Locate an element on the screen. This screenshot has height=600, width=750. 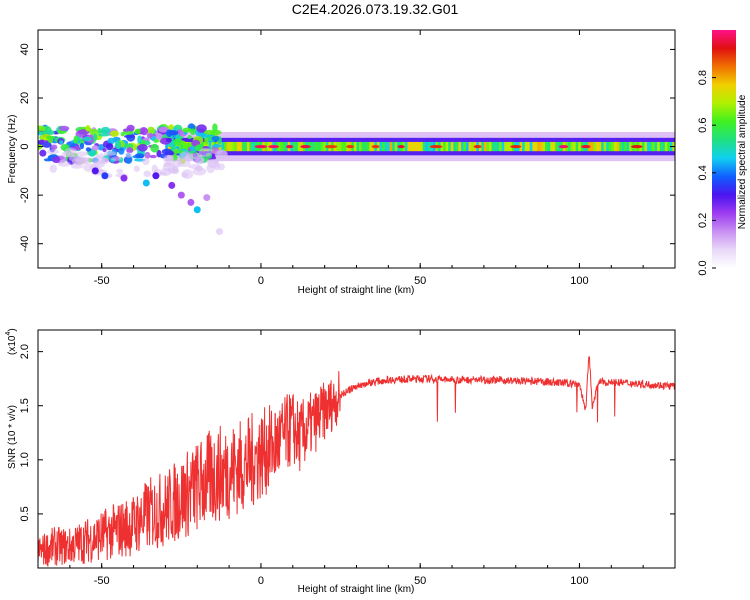
spectrogram-y-tick-label: 20 is located at coordinates (25, 98).